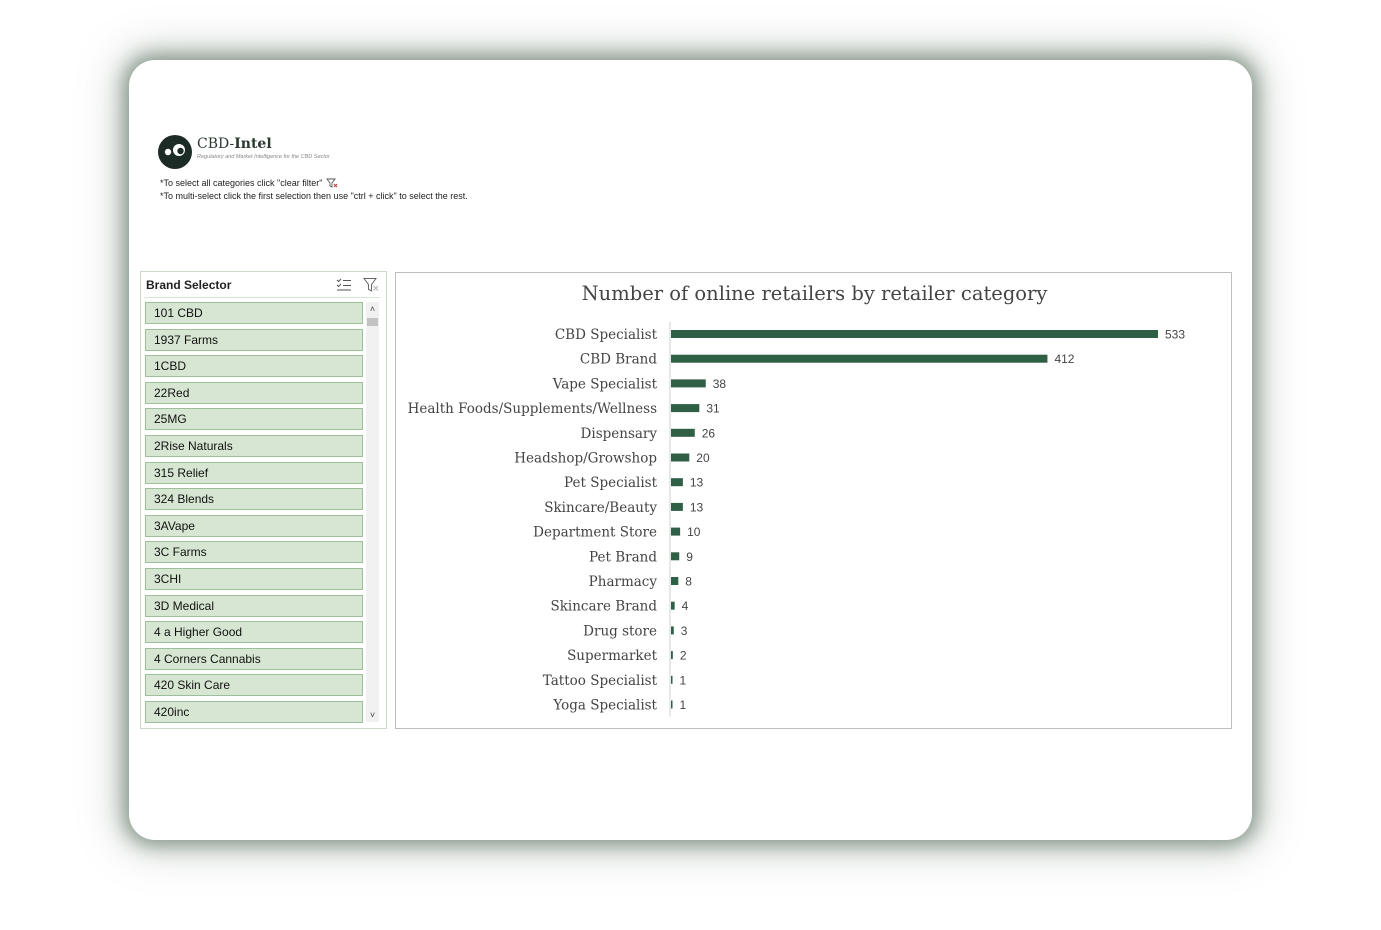 The image size is (1381, 930). I want to click on slicer-item: 2Rise Naturals, so click(254, 445).